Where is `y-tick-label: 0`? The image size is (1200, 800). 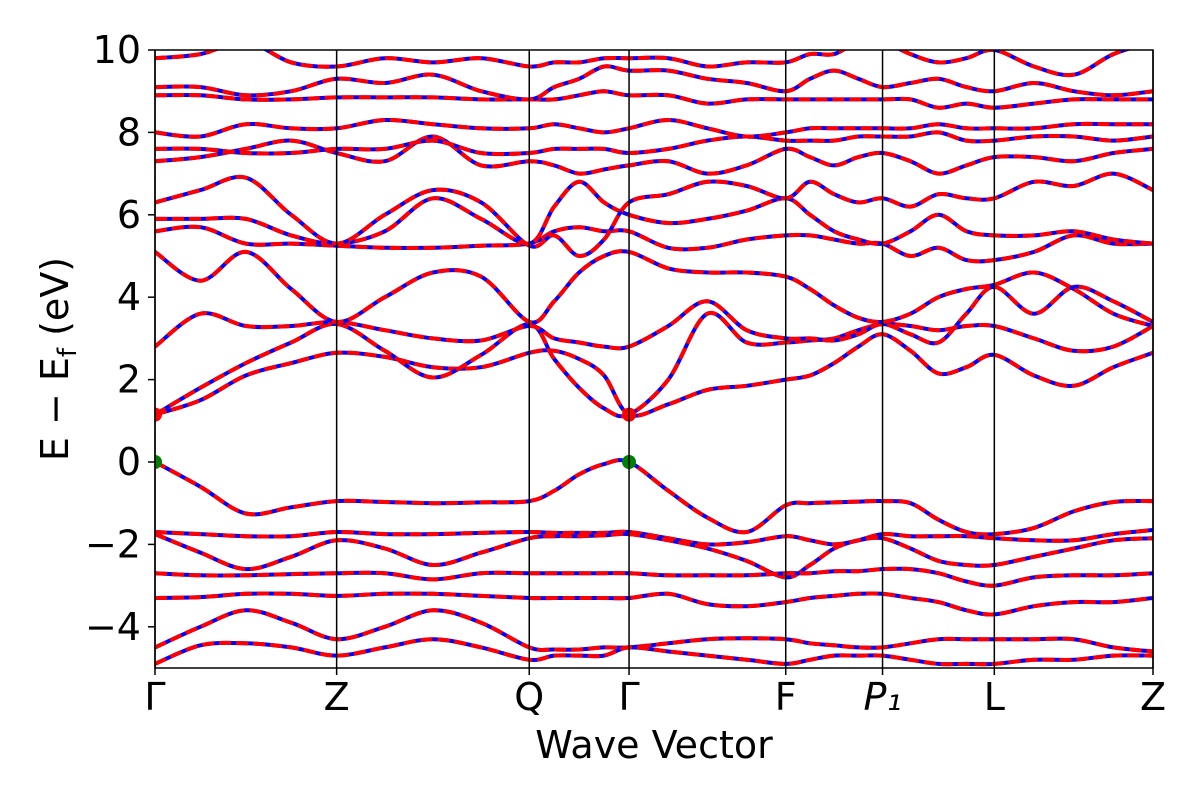 y-tick-label: 0 is located at coordinates (129, 462).